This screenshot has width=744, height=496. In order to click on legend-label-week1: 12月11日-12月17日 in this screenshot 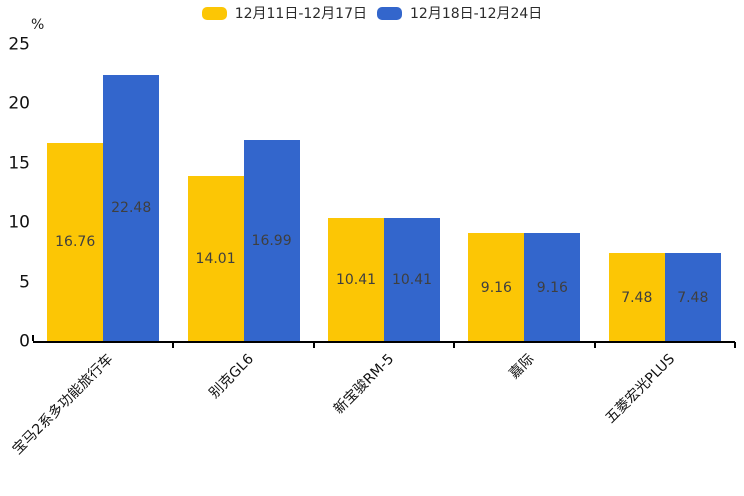, I will do `click(300, 14)`.